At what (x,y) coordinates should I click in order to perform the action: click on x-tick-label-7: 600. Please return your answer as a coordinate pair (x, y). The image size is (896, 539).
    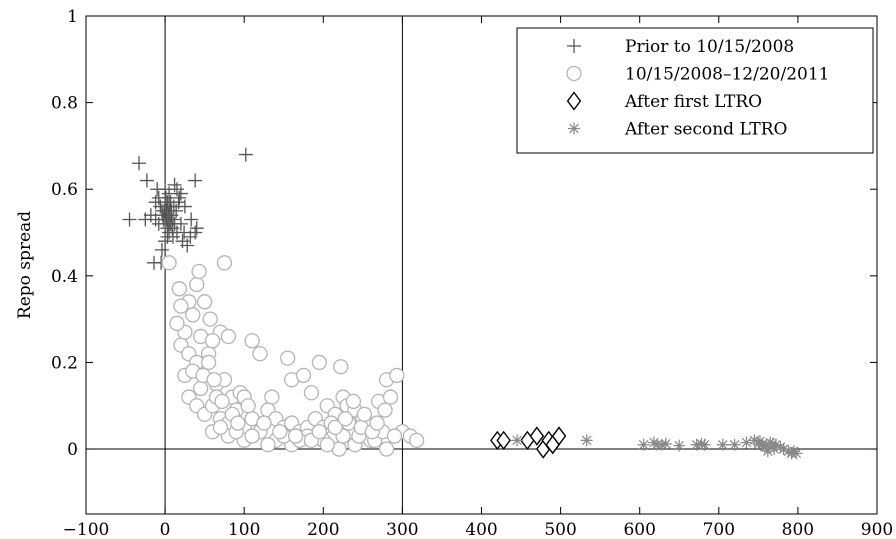
    Looking at the image, I should click on (639, 529).